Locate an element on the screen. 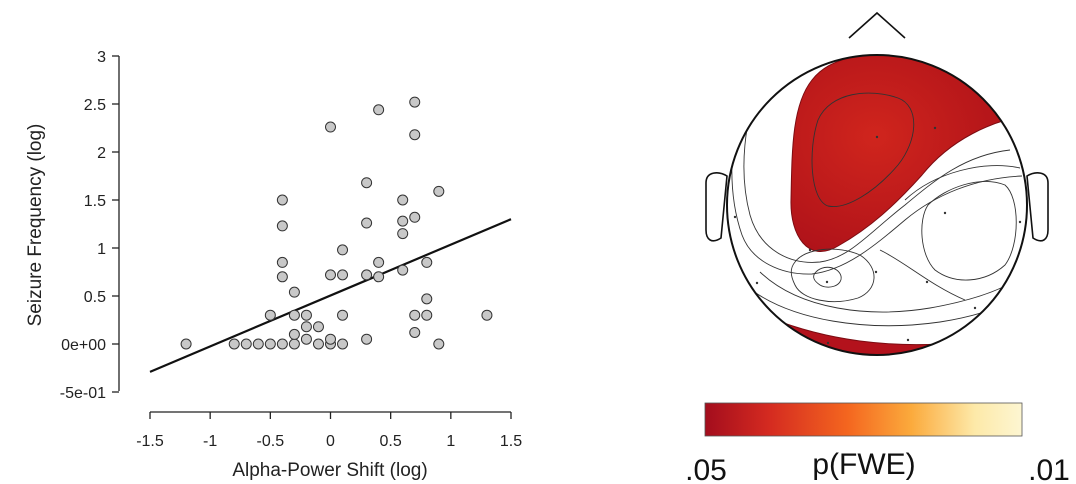 Image resolution: width=1076 pixels, height=484 pixels. x-tick-label: -1 is located at coordinates (210, 441).